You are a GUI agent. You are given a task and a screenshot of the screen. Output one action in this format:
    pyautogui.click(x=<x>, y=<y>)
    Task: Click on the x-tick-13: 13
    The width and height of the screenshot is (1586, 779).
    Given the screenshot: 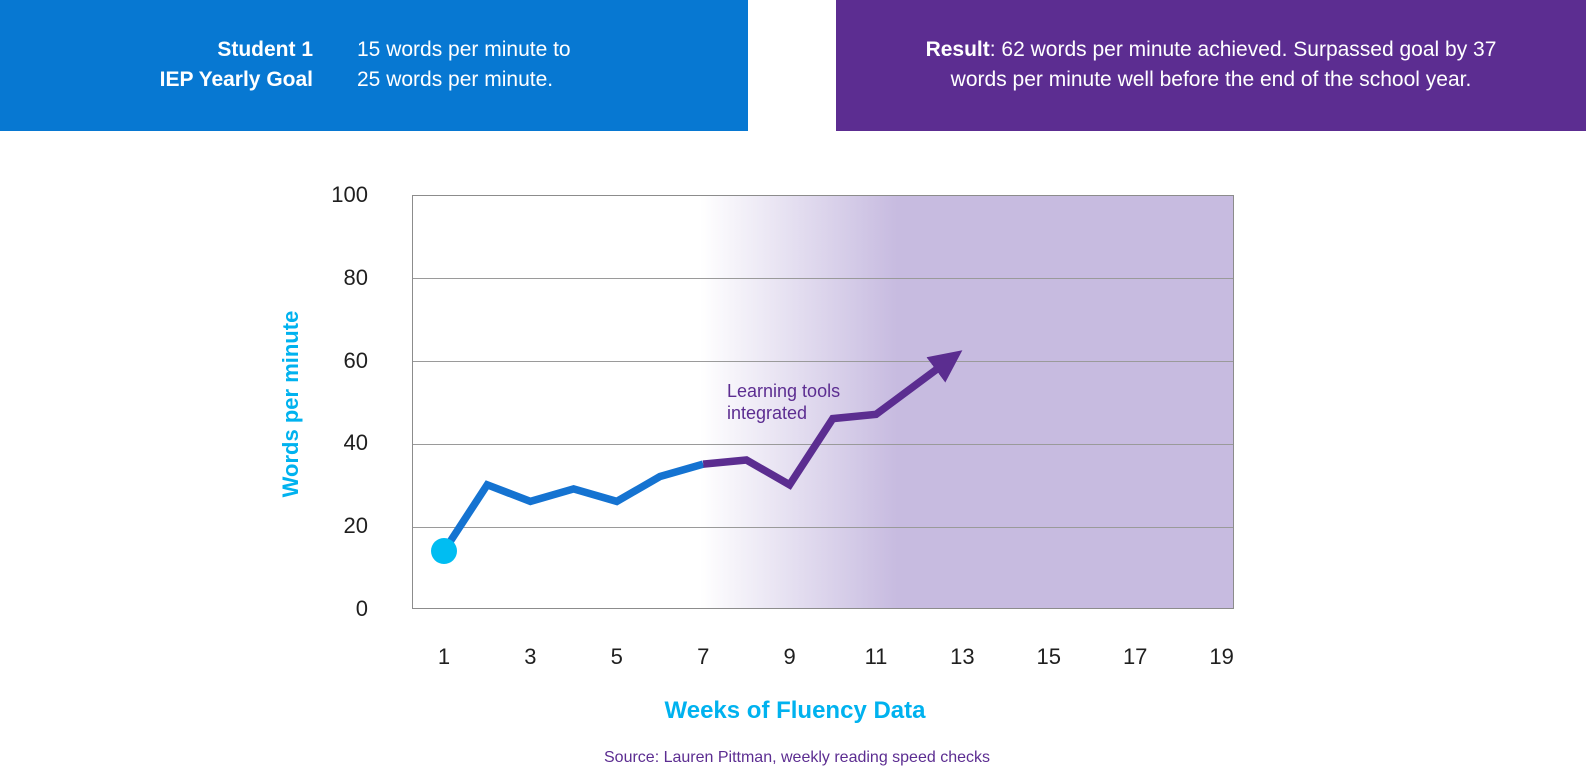 What is the action you would take?
    pyautogui.click(x=962, y=656)
    